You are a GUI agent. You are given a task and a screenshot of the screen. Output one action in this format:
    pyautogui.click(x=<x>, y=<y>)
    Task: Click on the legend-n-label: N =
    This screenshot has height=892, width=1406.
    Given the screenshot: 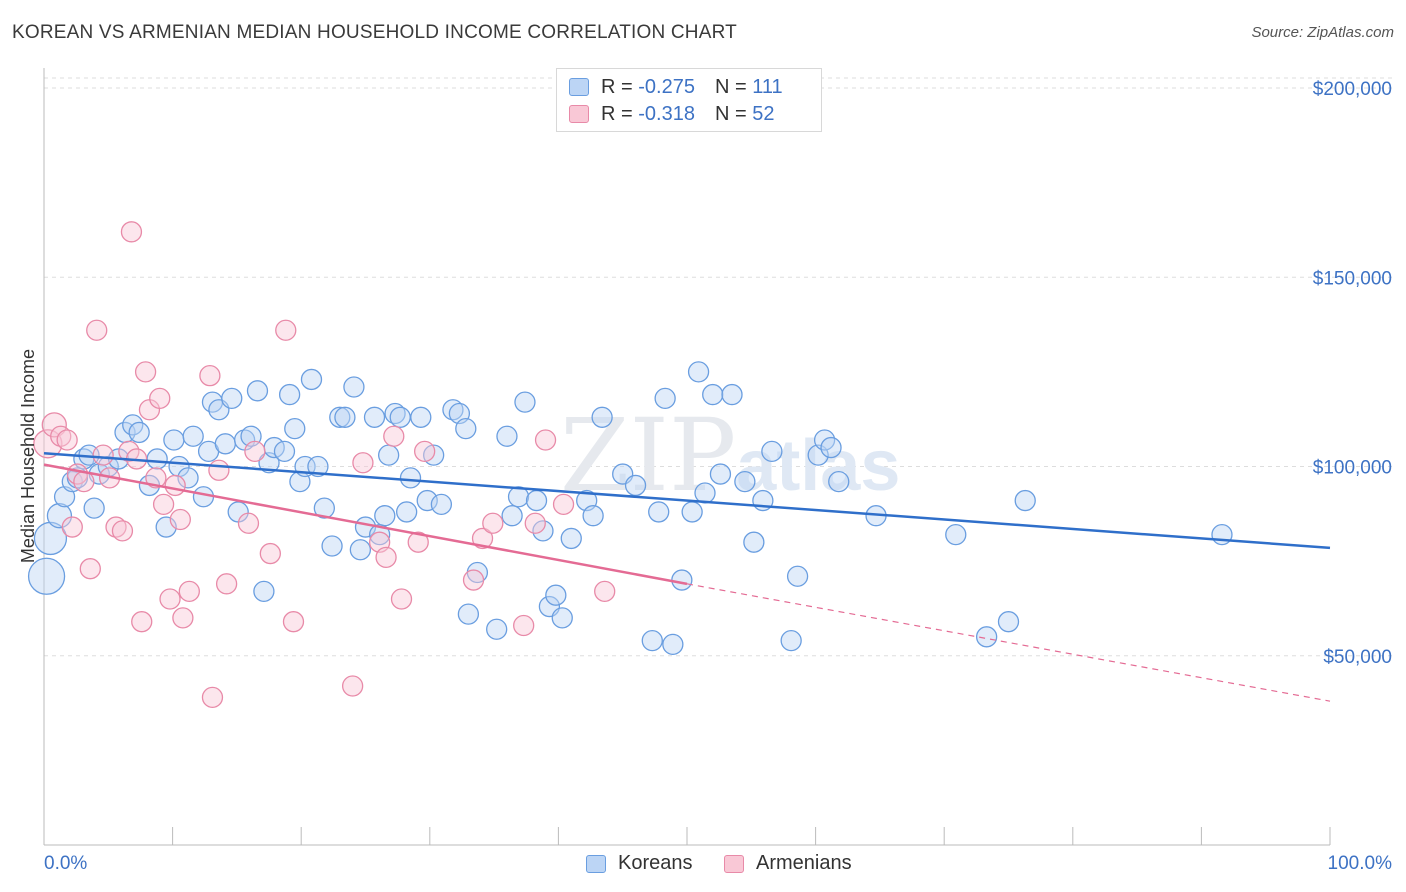 What is the action you would take?
    pyautogui.click(x=730, y=113)
    